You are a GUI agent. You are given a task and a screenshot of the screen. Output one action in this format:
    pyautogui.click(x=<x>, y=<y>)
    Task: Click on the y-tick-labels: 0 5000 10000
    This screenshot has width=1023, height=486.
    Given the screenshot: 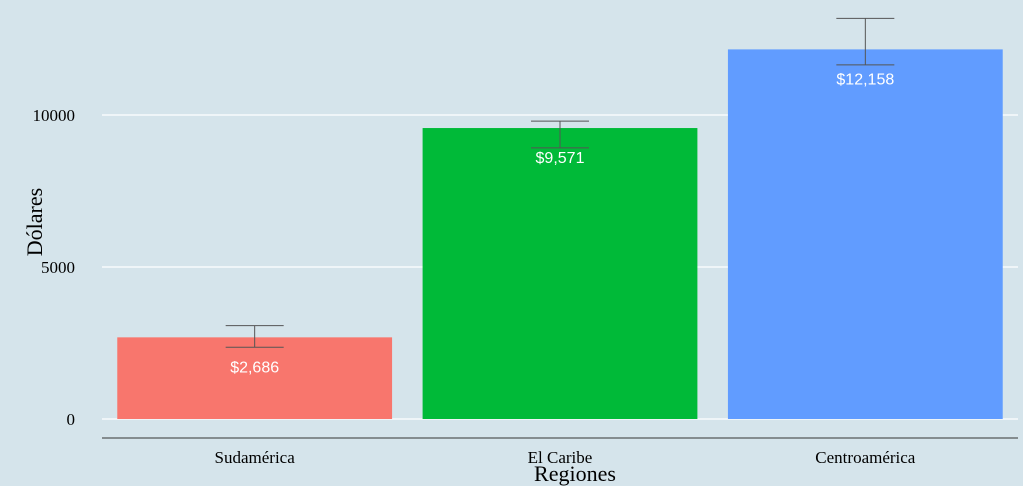 What is the action you would take?
    pyautogui.click(x=54, y=267)
    